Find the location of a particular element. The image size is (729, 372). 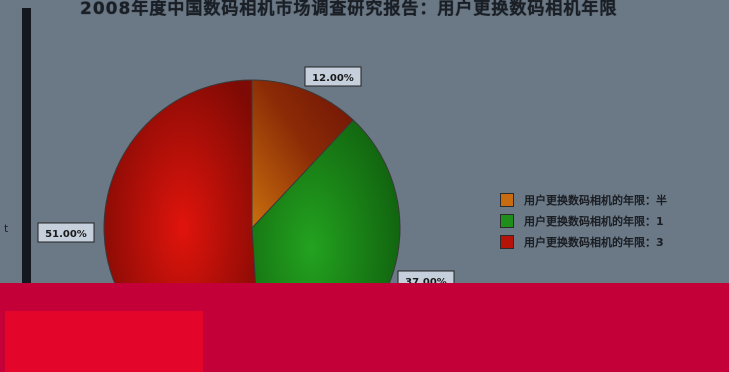

pie-data-label-3: 51.00% is located at coordinates (66, 232).